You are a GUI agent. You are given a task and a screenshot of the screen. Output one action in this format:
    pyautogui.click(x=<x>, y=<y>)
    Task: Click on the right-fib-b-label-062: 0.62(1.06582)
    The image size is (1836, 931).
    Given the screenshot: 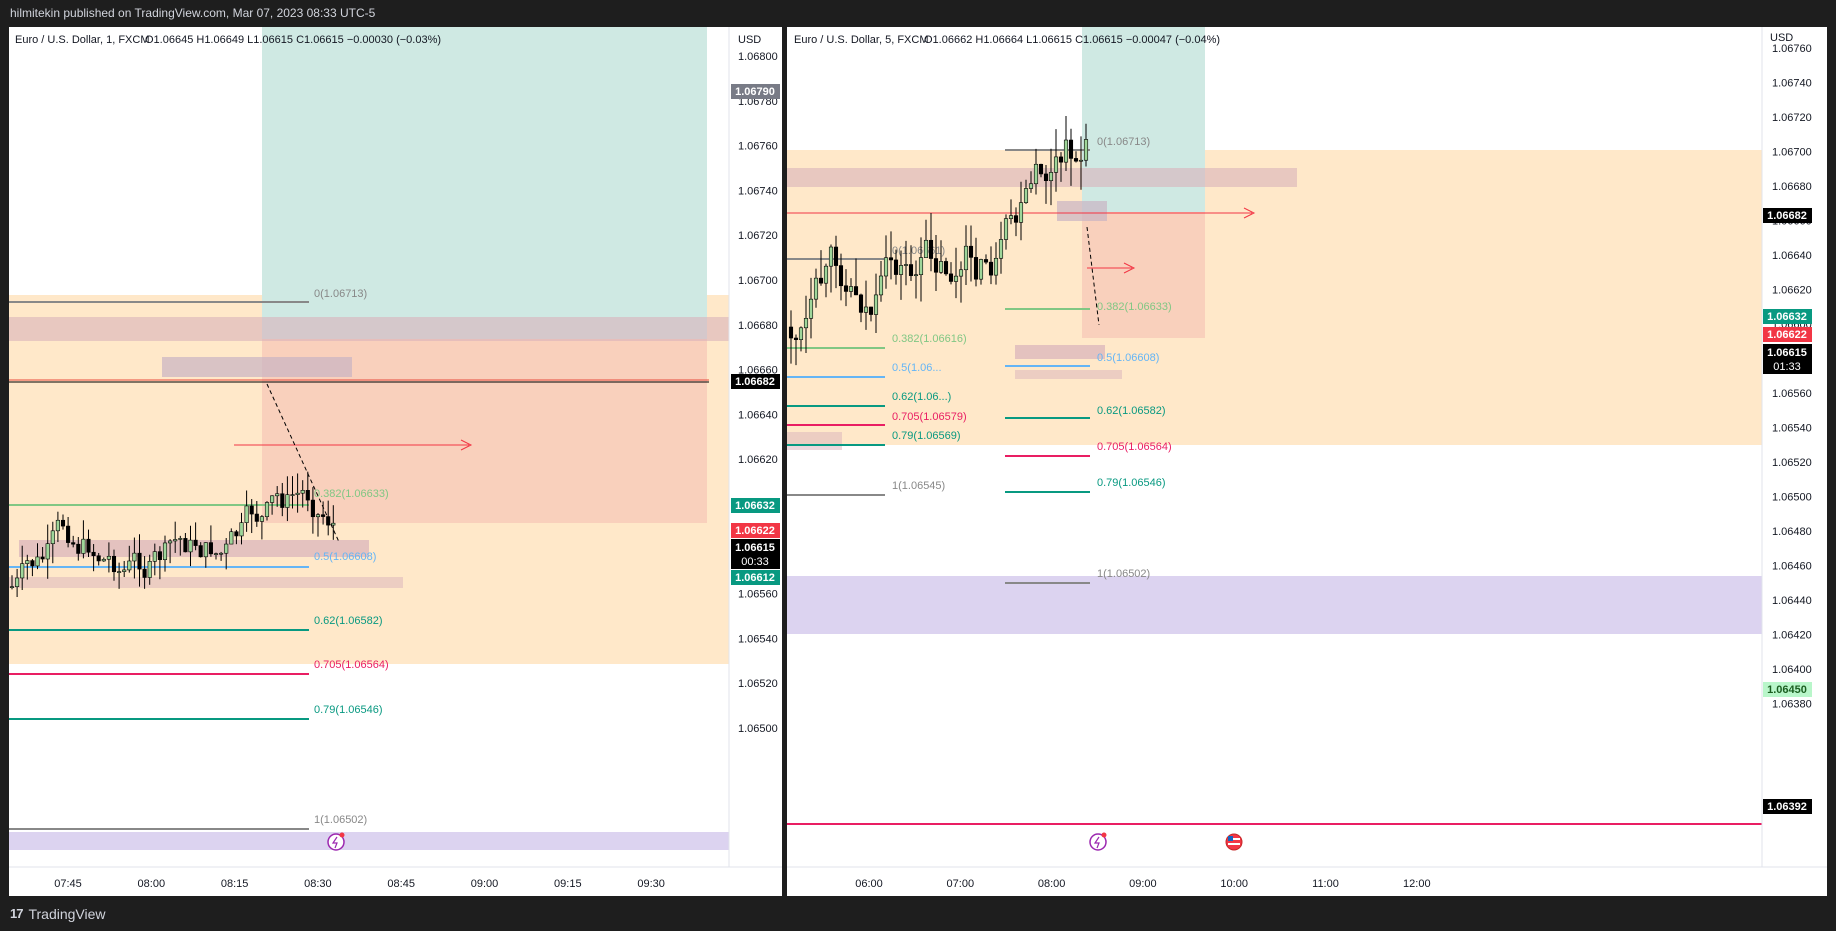 What is the action you would take?
    pyautogui.click(x=1131, y=411)
    